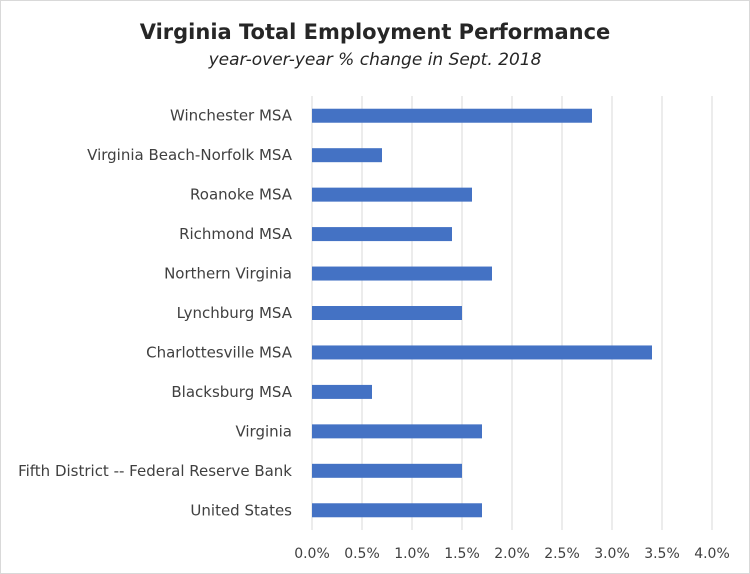  What do you see at coordinates (662, 554) in the screenshot?
I see `x-tick-label: 3.5%` at bounding box center [662, 554].